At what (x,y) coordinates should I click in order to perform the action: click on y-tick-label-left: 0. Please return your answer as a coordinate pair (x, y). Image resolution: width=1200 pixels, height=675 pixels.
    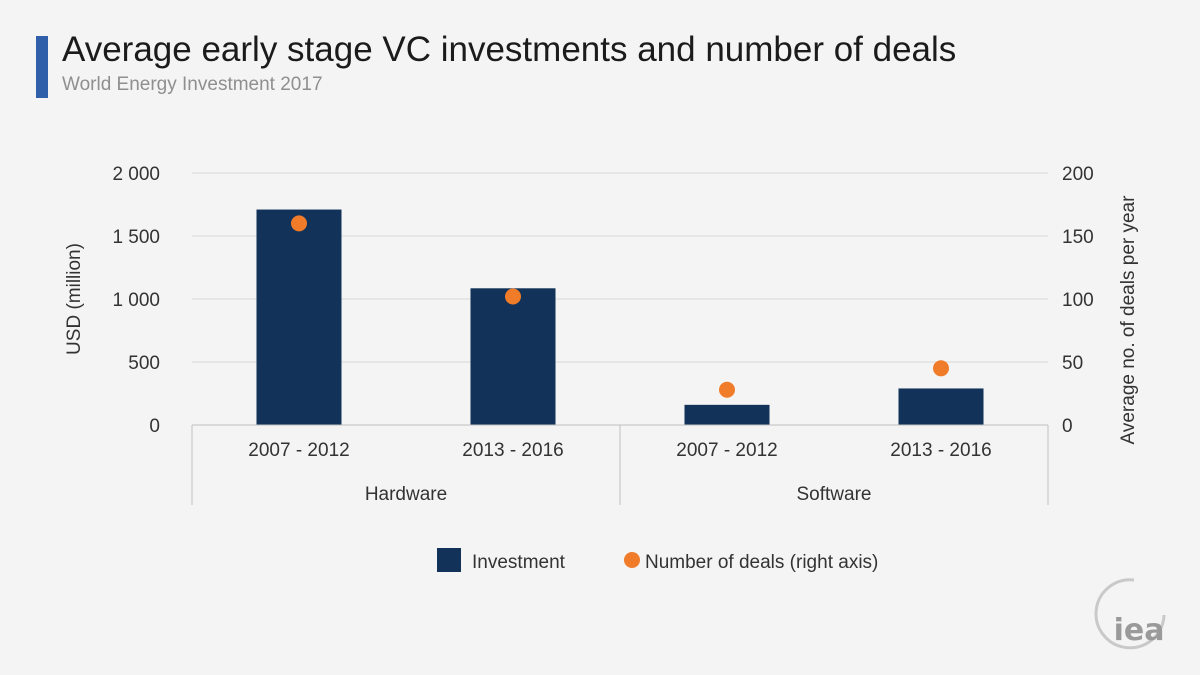
    Looking at the image, I should click on (154, 426).